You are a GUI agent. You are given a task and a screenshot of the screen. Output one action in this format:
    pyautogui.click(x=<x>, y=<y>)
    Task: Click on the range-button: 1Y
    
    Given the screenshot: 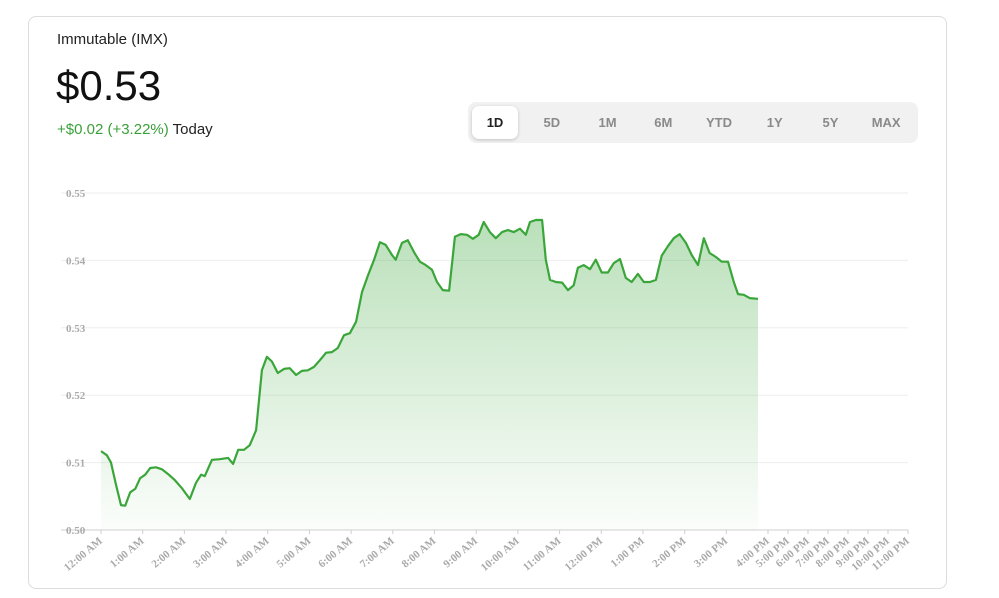 What is the action you would take?
    pyautogui.click(x=774, y=122)
    